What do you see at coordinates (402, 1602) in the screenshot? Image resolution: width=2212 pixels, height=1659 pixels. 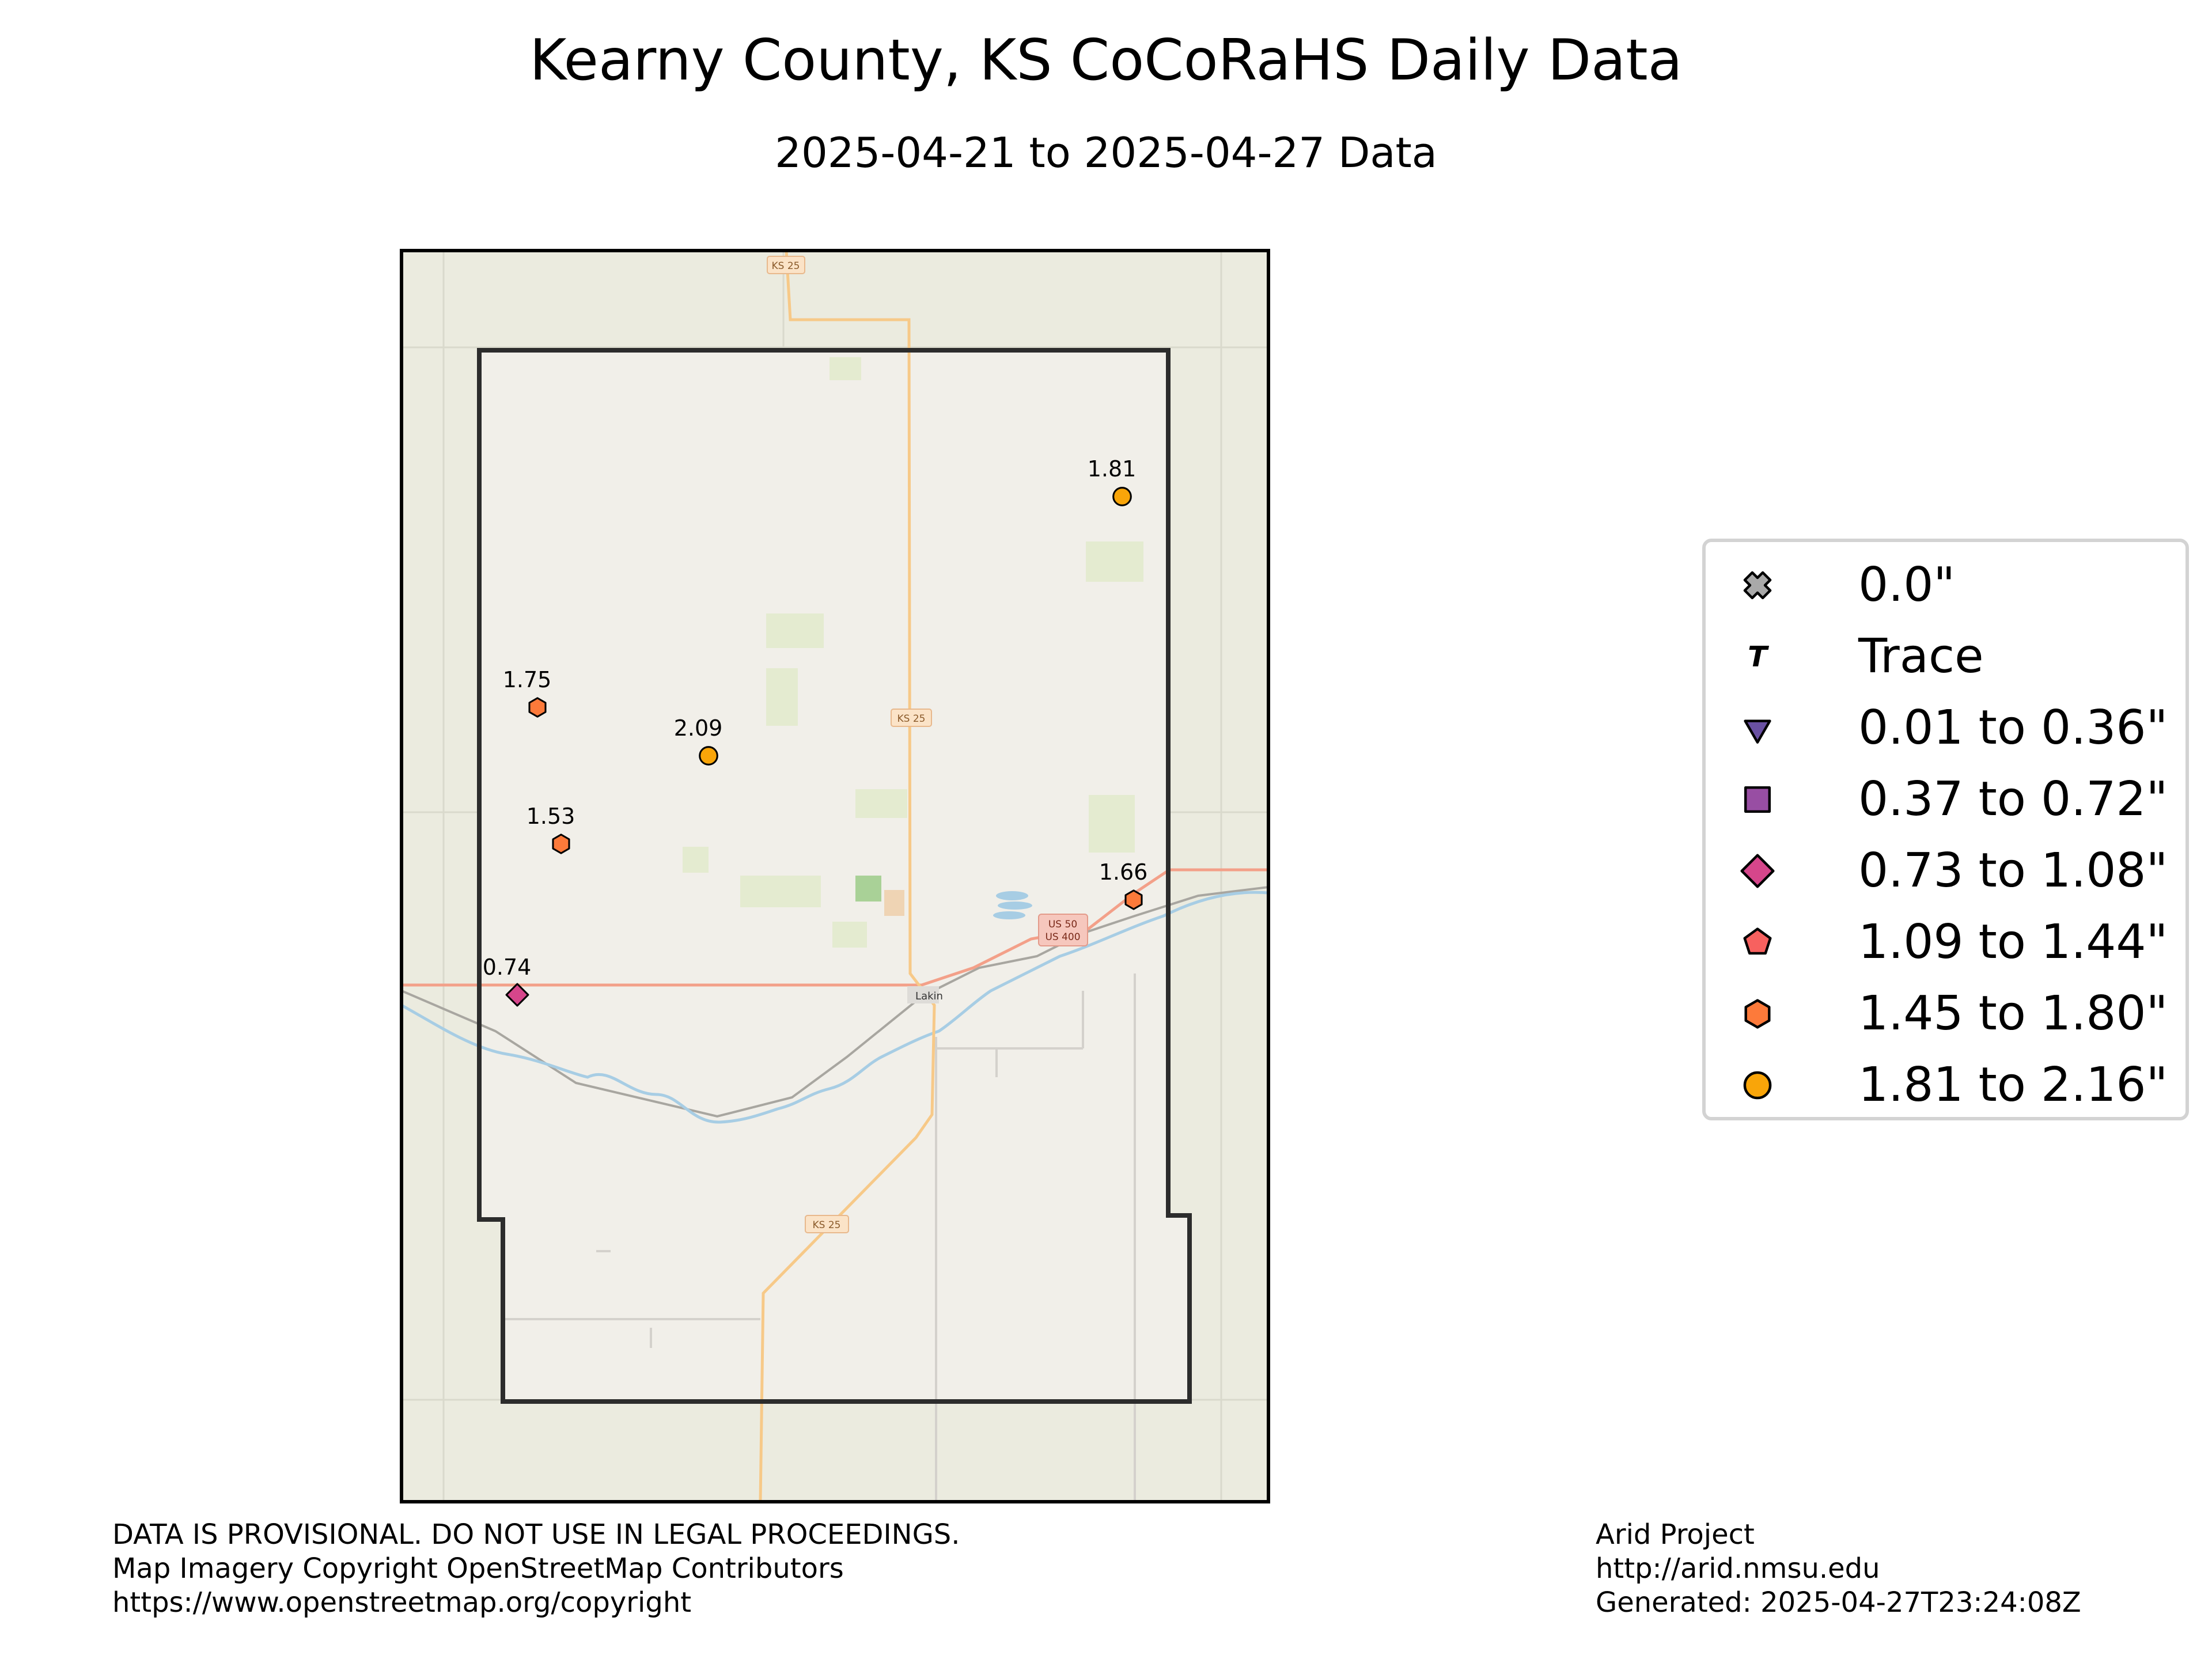 I see `footer-copyright-url: https://www.openstreetmap.org/copyright` at bounding box center [402, 1602].